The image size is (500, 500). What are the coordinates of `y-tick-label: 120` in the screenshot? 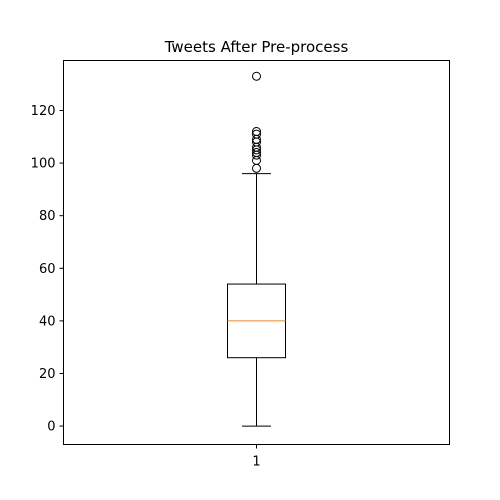 It's located at (43, 111).